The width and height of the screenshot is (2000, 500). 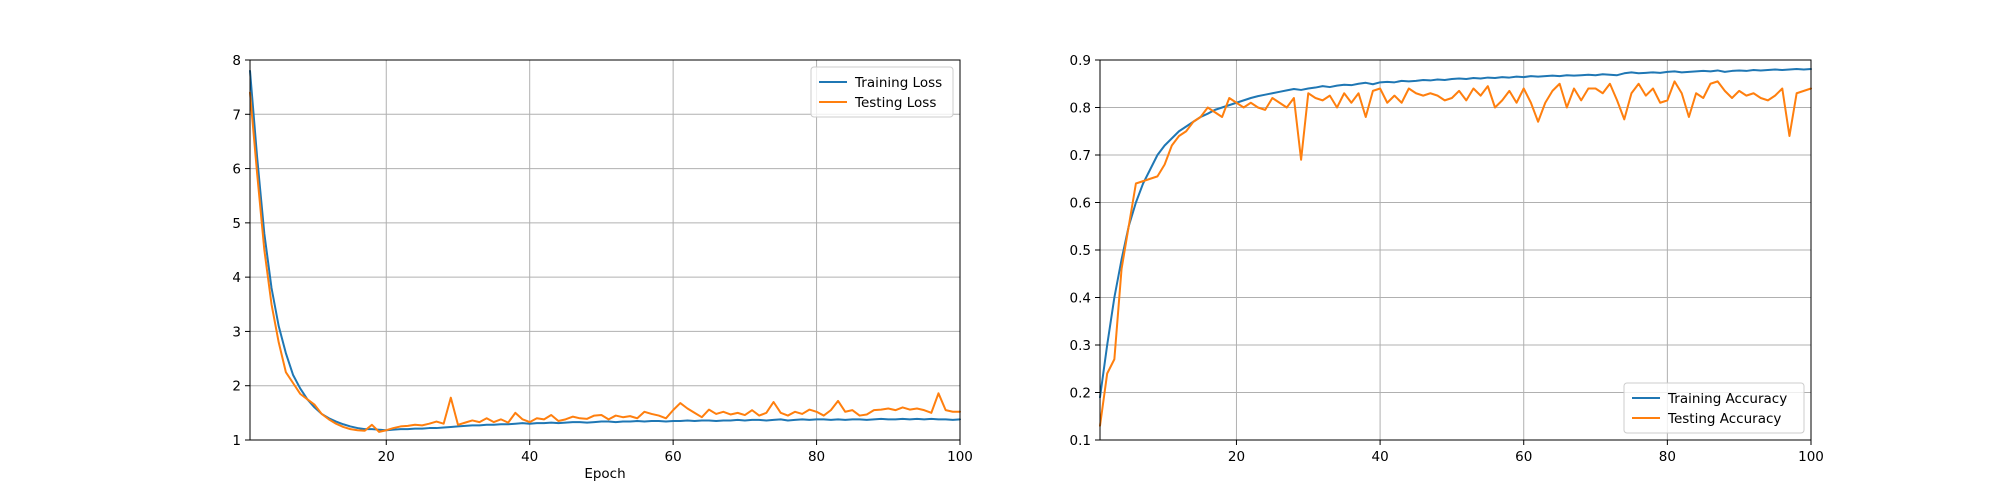 I want to click on y-tick-label: 0.1, so click(x=1080, y=441).